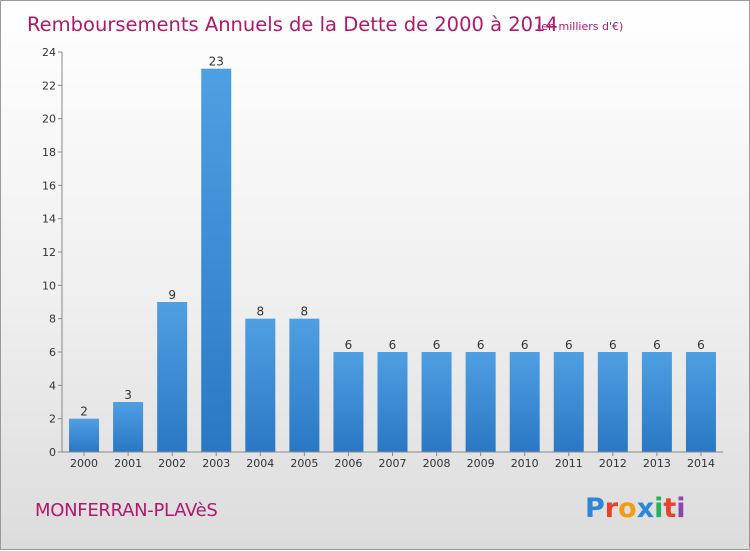 The image size is (750, 551). I want to click on x-tick-label: 2006, so click(348, 463).